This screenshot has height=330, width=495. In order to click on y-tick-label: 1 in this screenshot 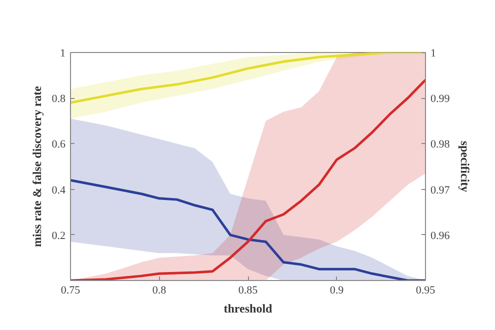, I will do `click(63, 54)`.